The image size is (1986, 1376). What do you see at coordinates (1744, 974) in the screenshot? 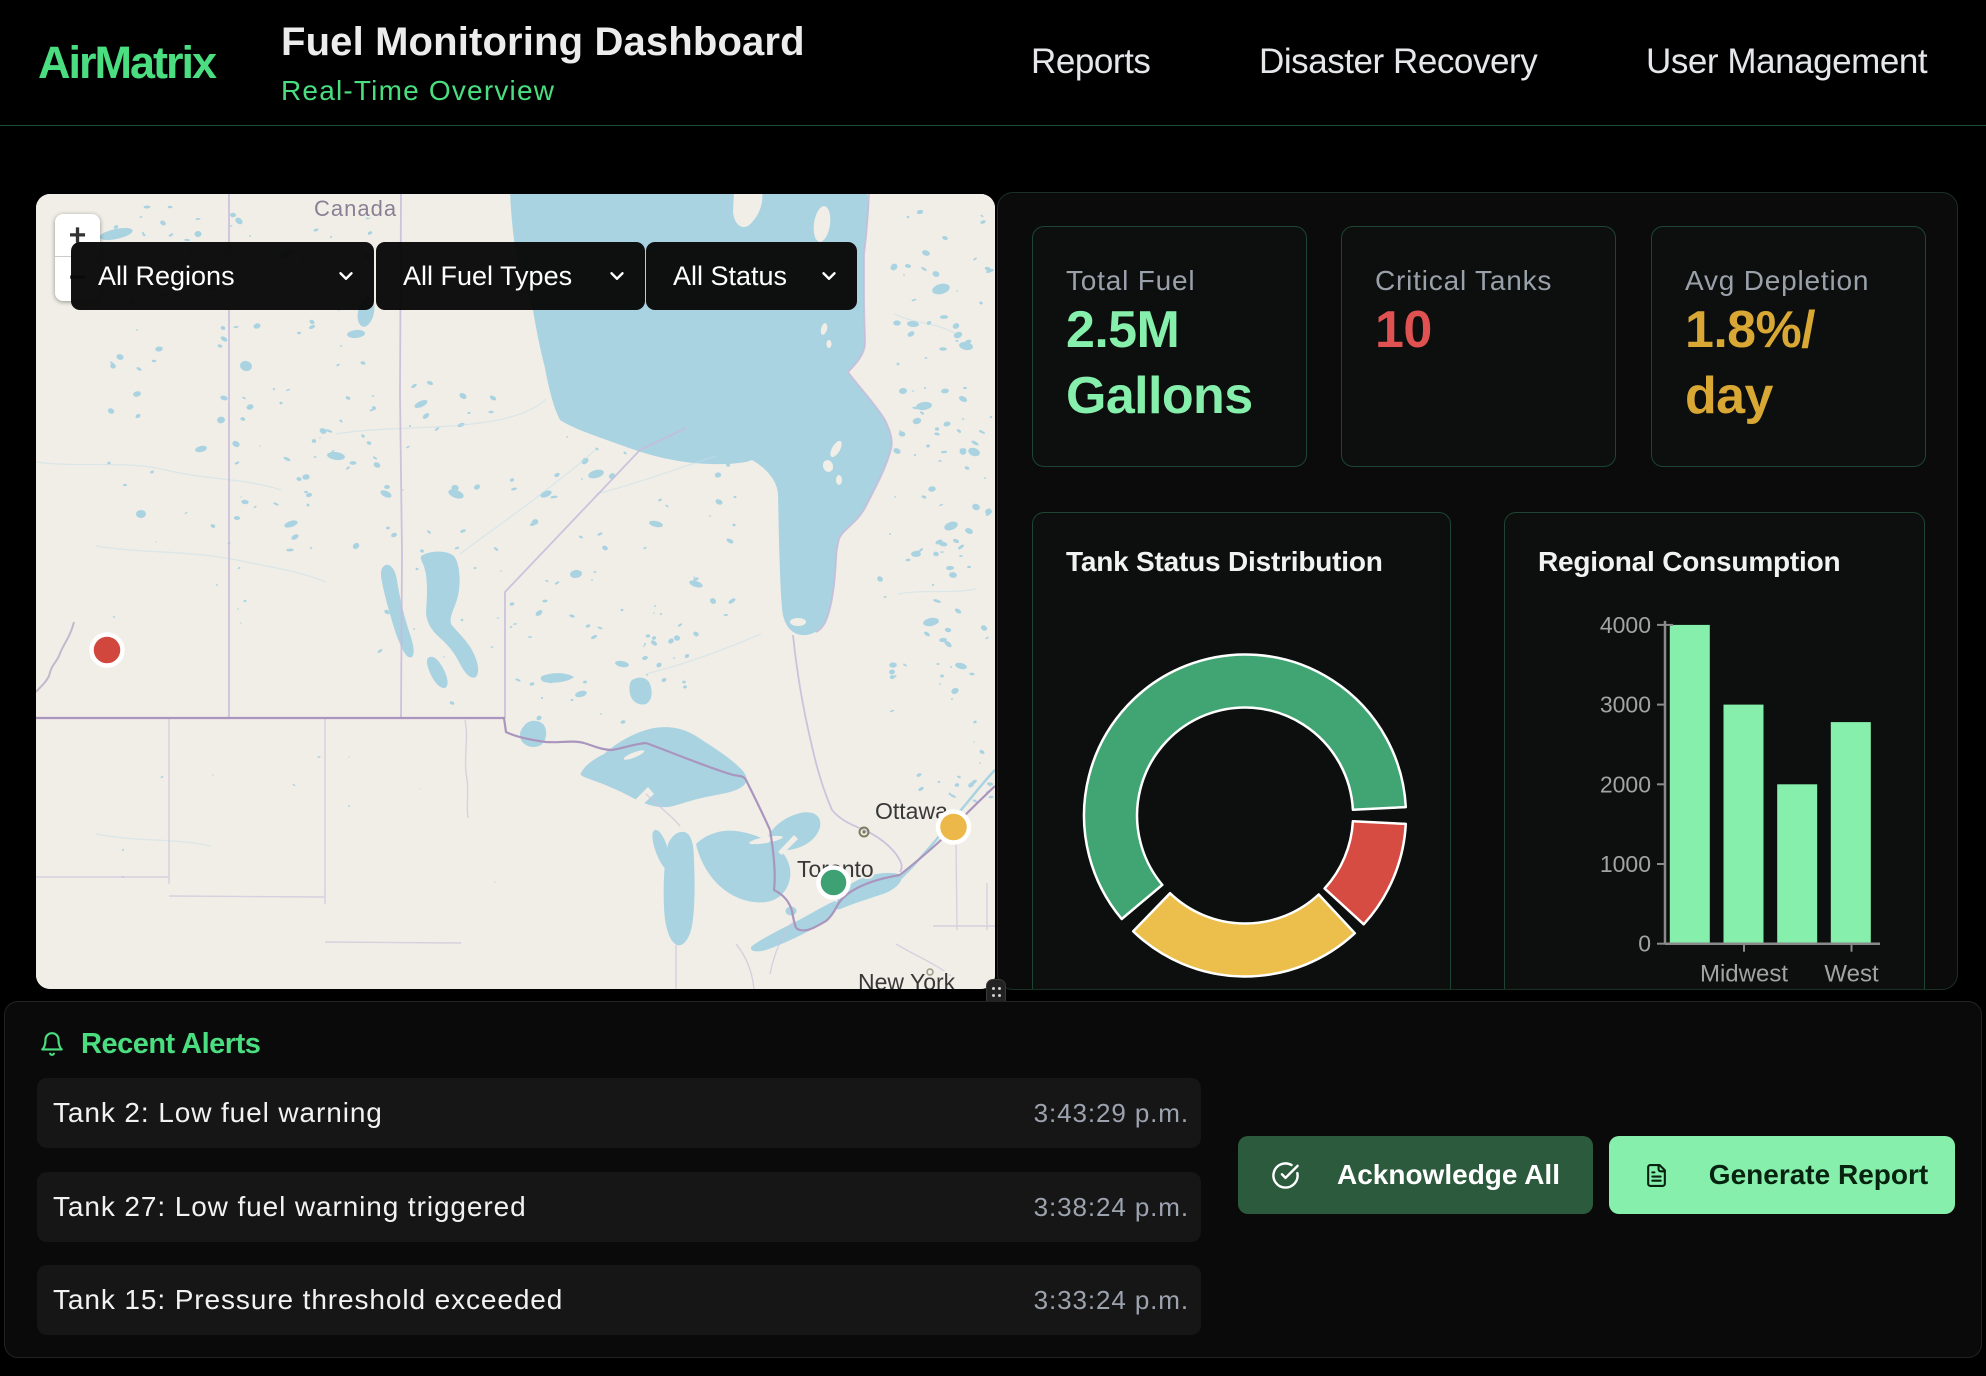
I see `svg-text: Midwest` at bounding box center [1744, 974].